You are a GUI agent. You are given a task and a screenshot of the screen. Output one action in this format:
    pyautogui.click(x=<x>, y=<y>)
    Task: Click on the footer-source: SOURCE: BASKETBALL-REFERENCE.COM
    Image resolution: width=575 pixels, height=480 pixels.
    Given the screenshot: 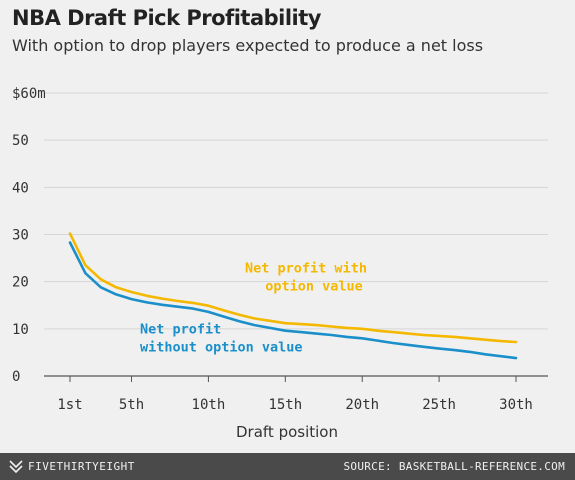 What is the action you would take?
    pyautogui.click(x=454, y=466)
    